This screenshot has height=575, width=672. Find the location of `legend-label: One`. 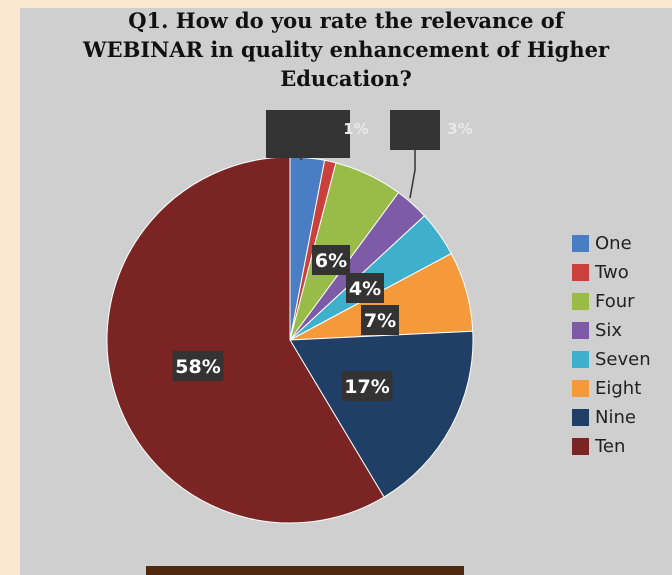

legend-label: One is located at coordinates (613, 243).